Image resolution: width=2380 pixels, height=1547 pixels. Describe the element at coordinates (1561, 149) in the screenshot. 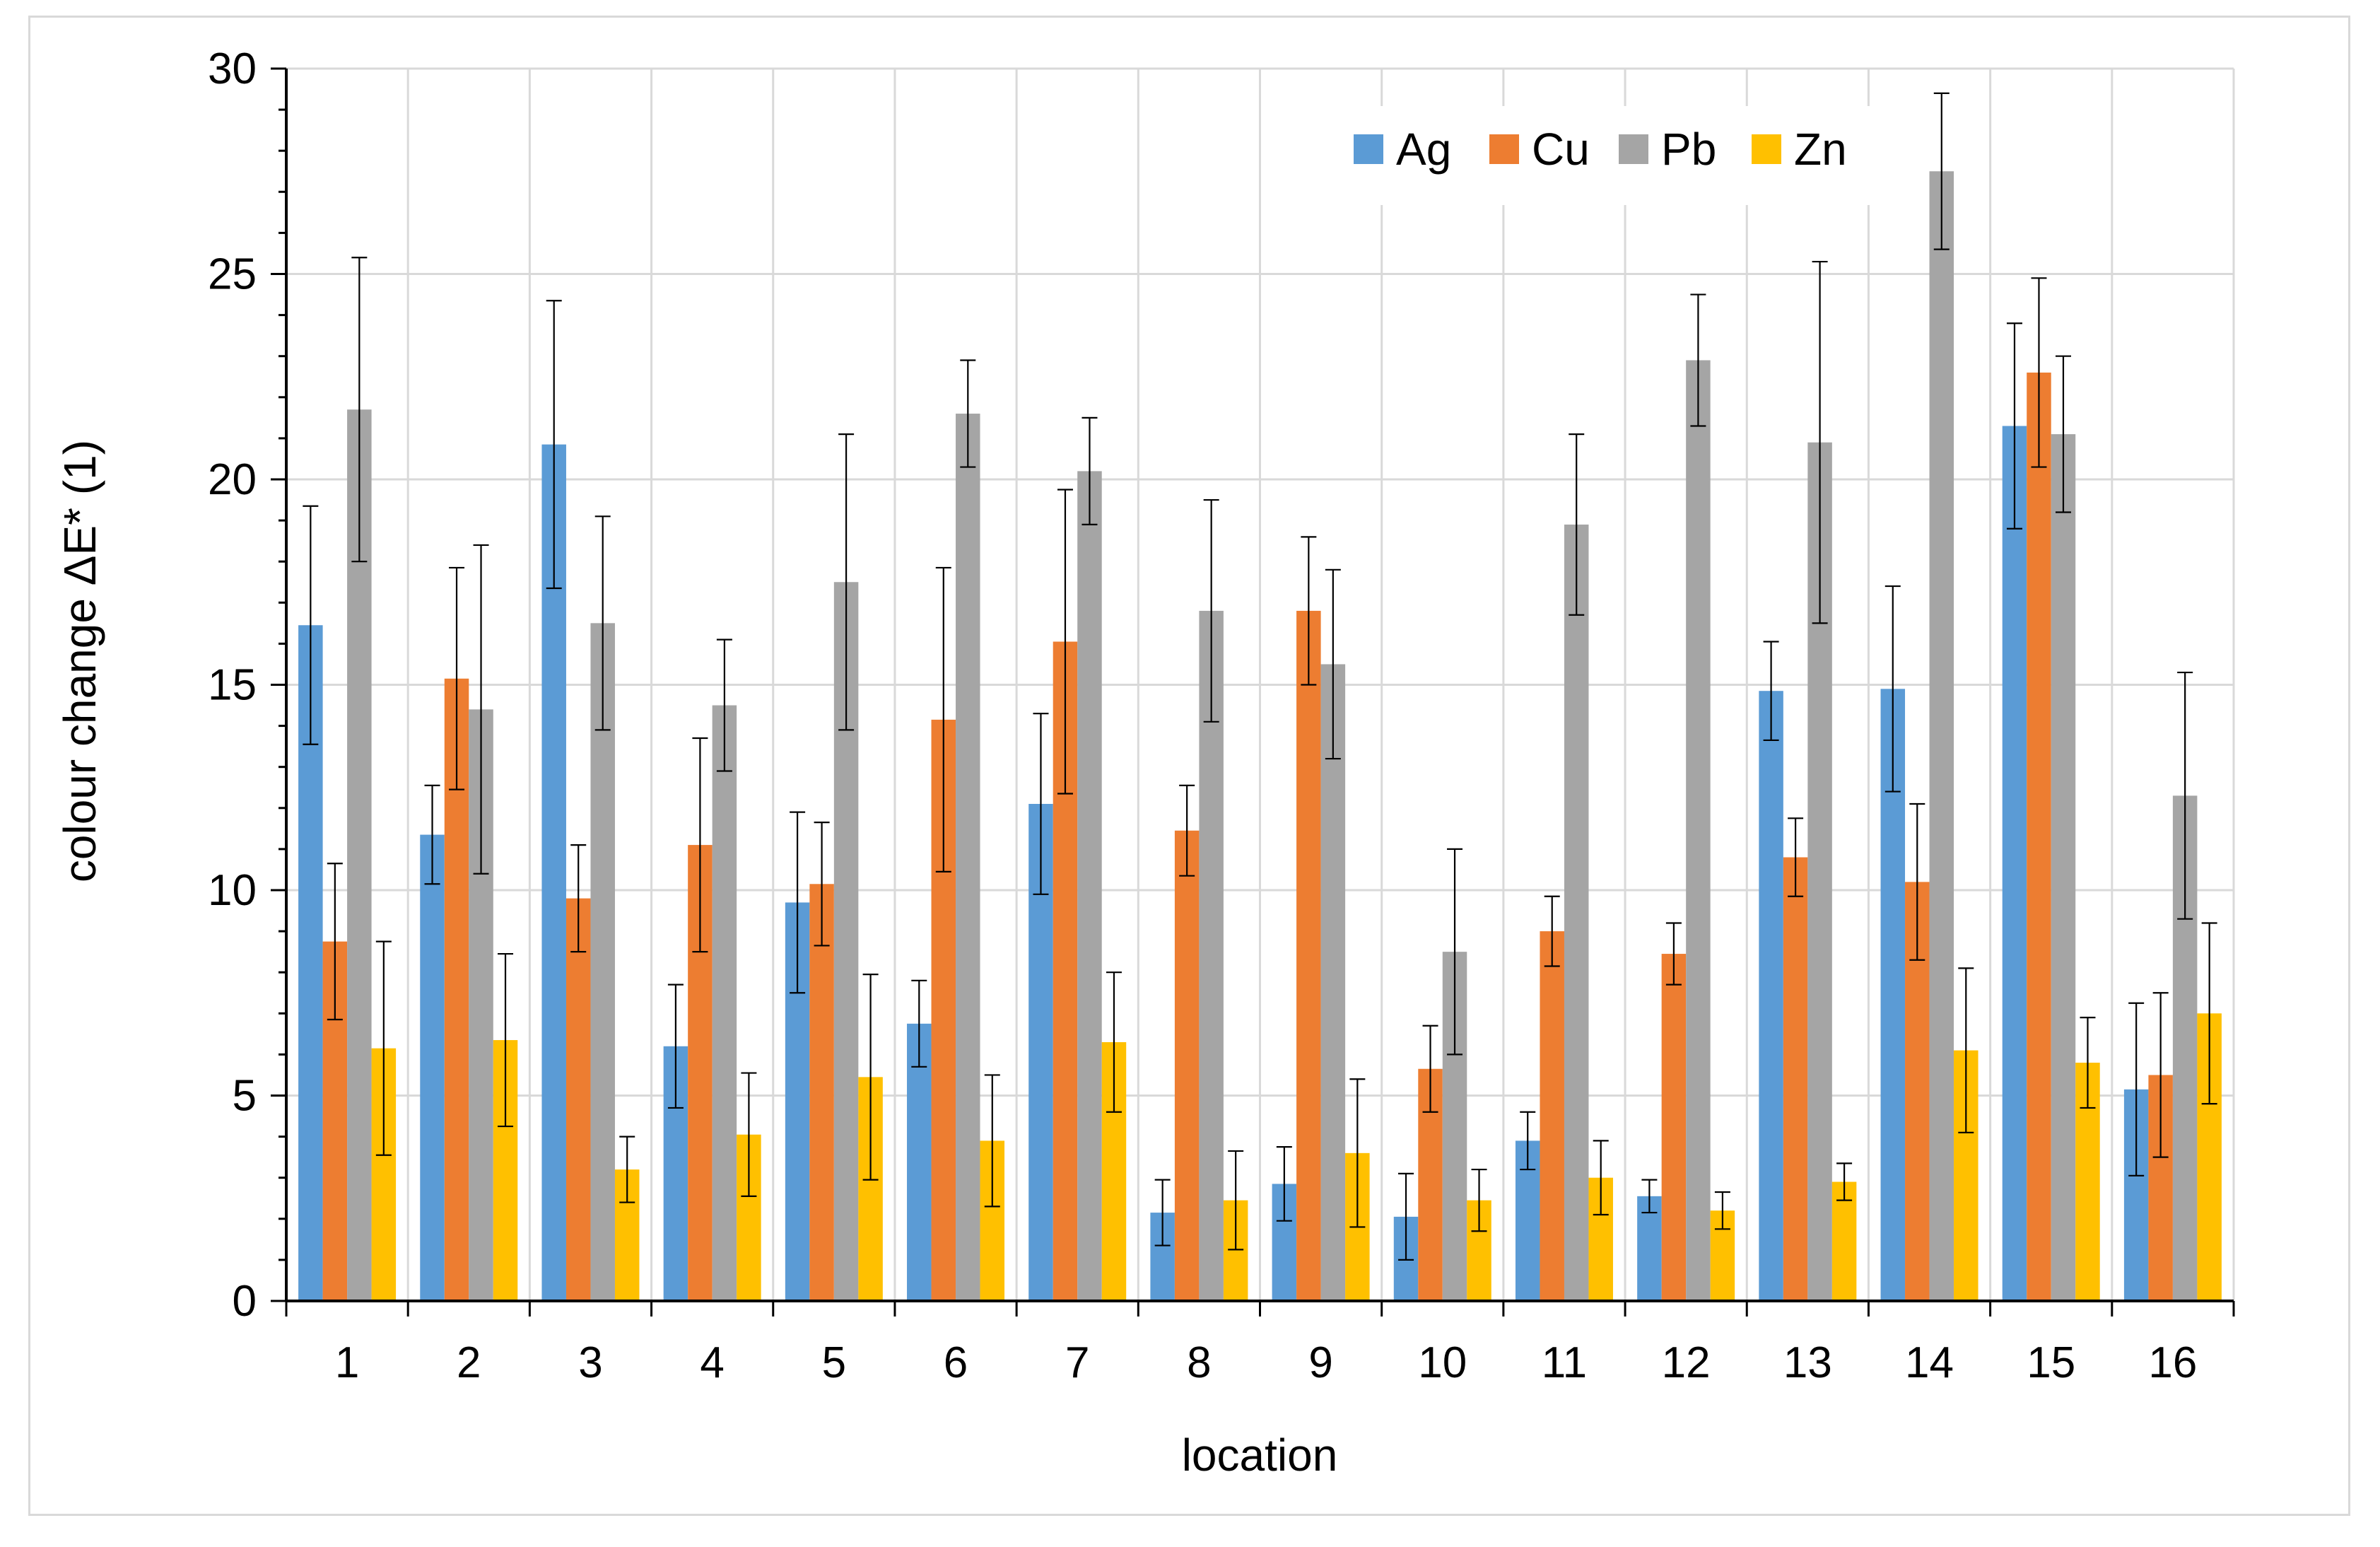

I see `legend-label-cu: Cu` at that location.